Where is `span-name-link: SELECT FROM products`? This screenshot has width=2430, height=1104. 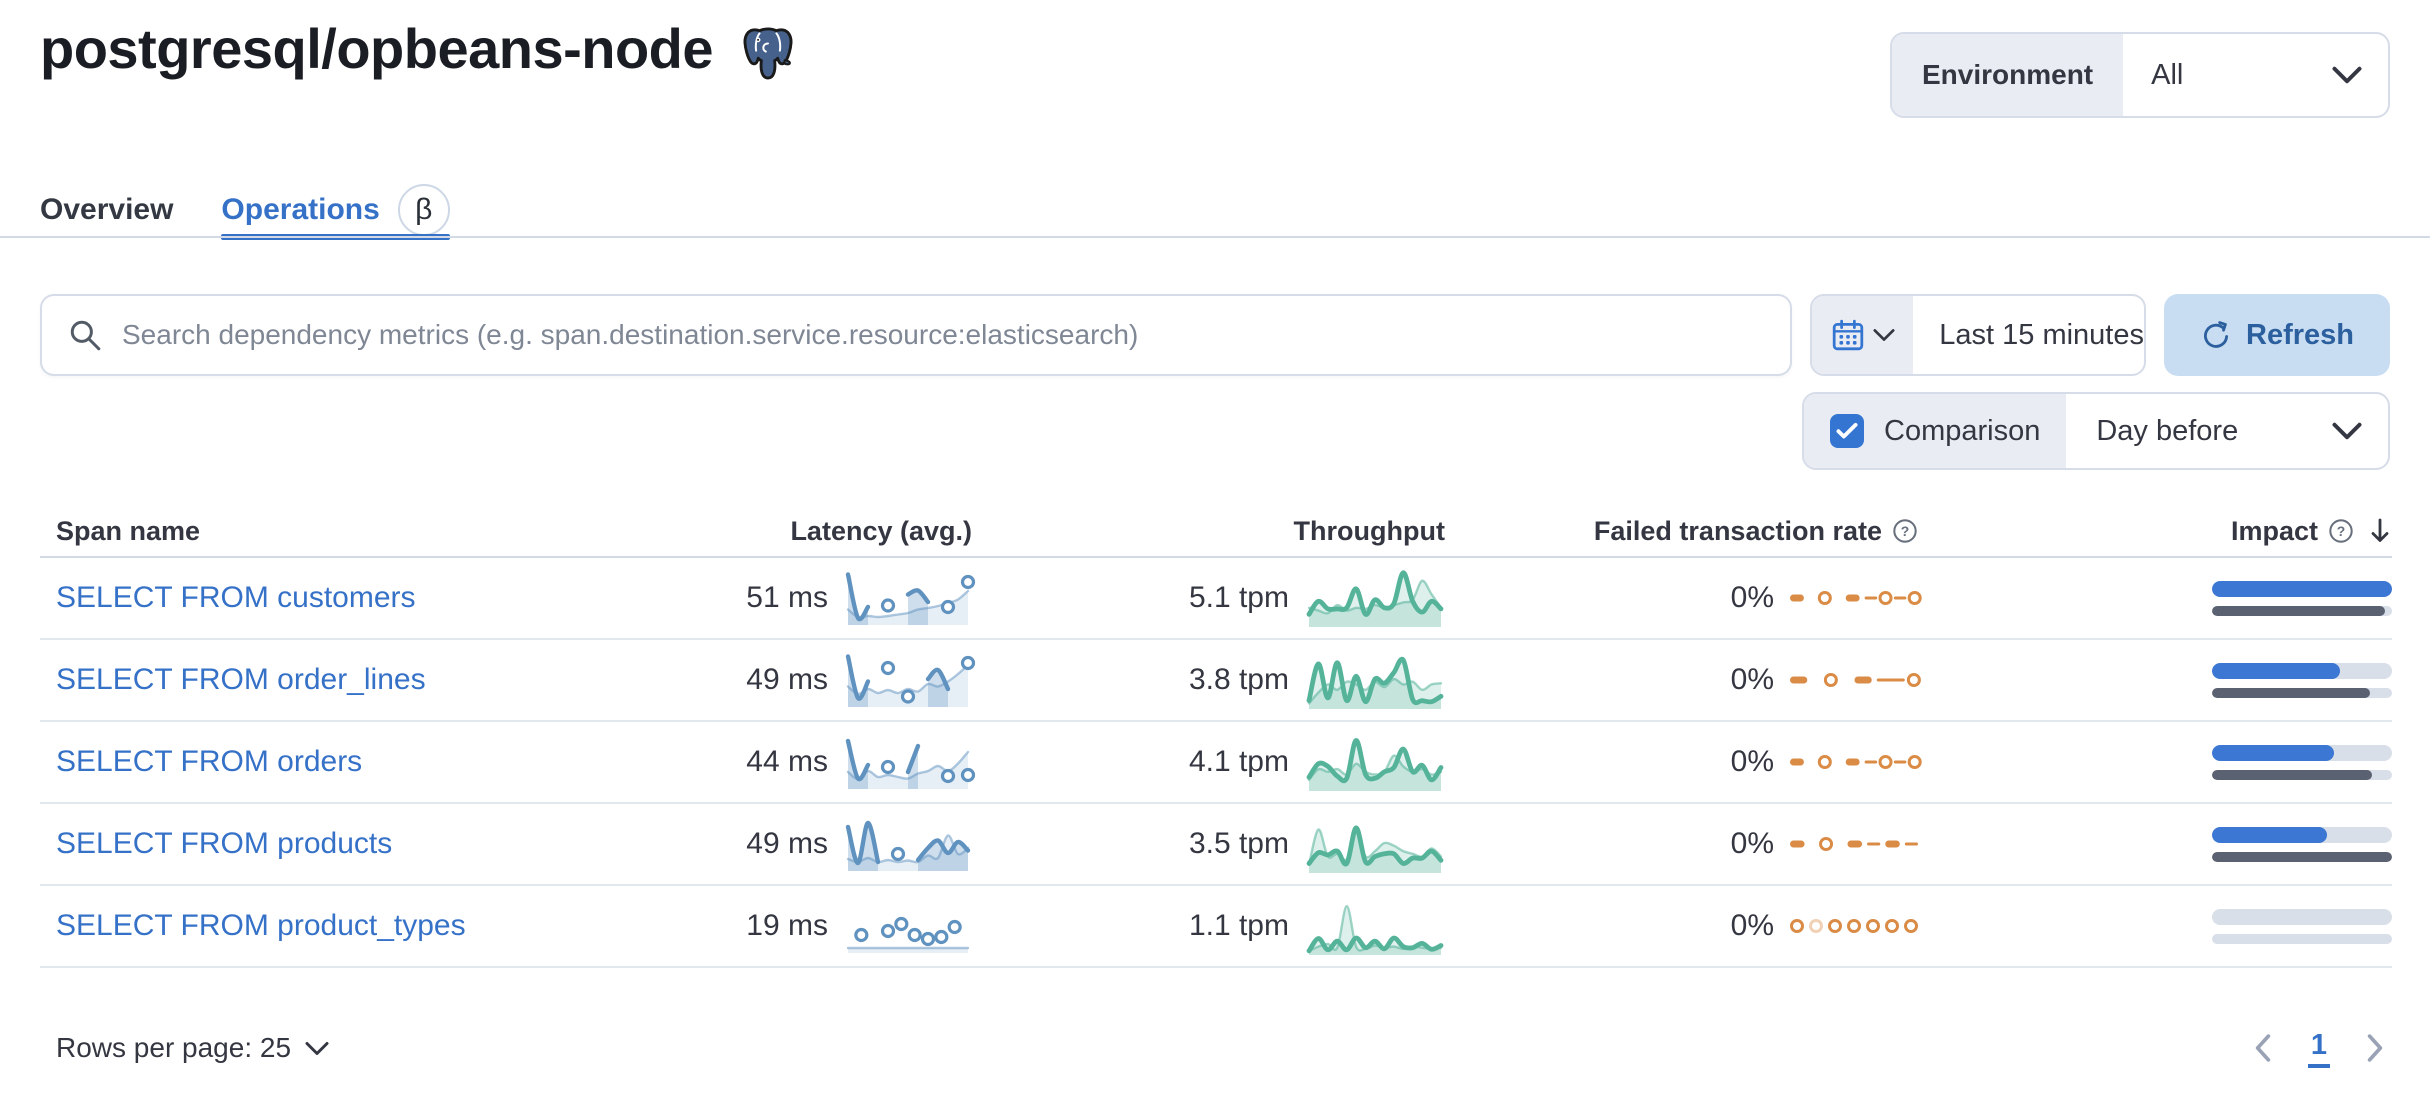 span-name-link: SELECT FROM products is located at coordinates (224, 843).